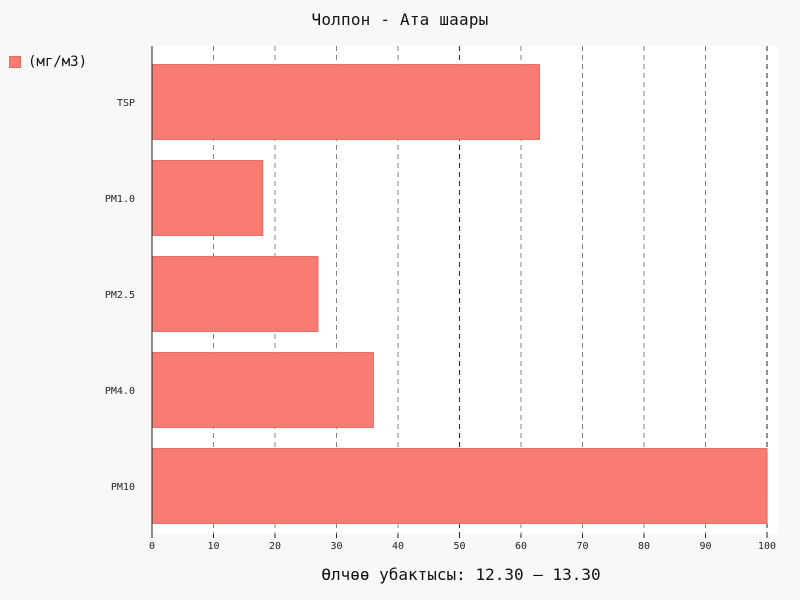  Describe the element at coordinates (582, 546) in the screenshot. I see `x-tick-label: 70` at that location.